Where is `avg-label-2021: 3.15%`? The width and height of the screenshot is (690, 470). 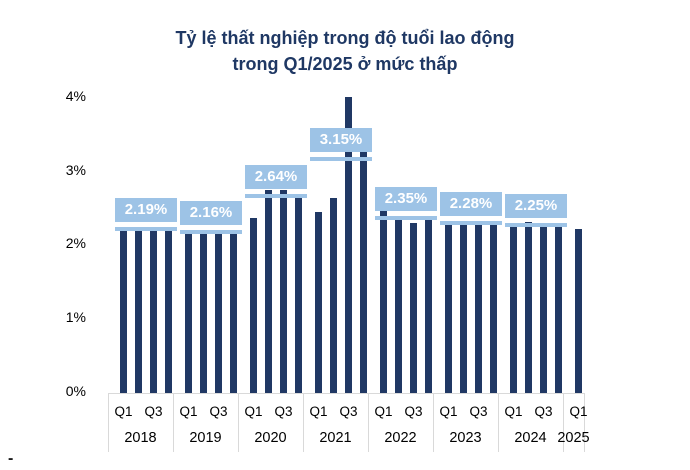
avg-label-2021: 3.15% is located at coordinates (341, 139).